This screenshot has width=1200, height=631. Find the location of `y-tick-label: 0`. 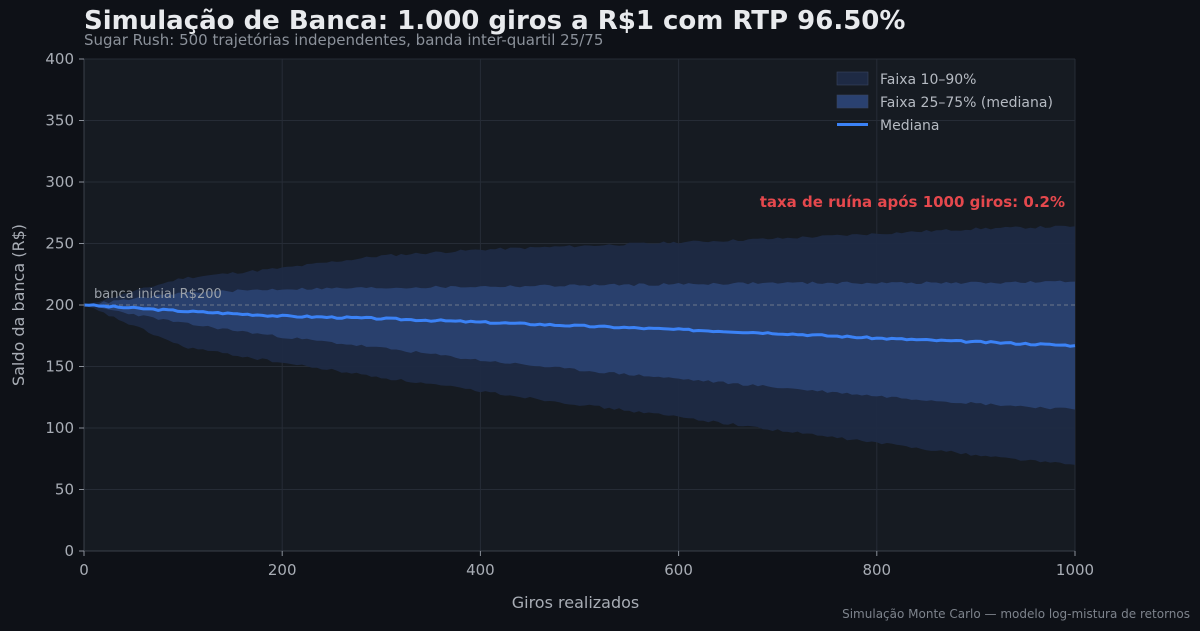

y-tick-label: 0 is located at coordinates (69, 551).